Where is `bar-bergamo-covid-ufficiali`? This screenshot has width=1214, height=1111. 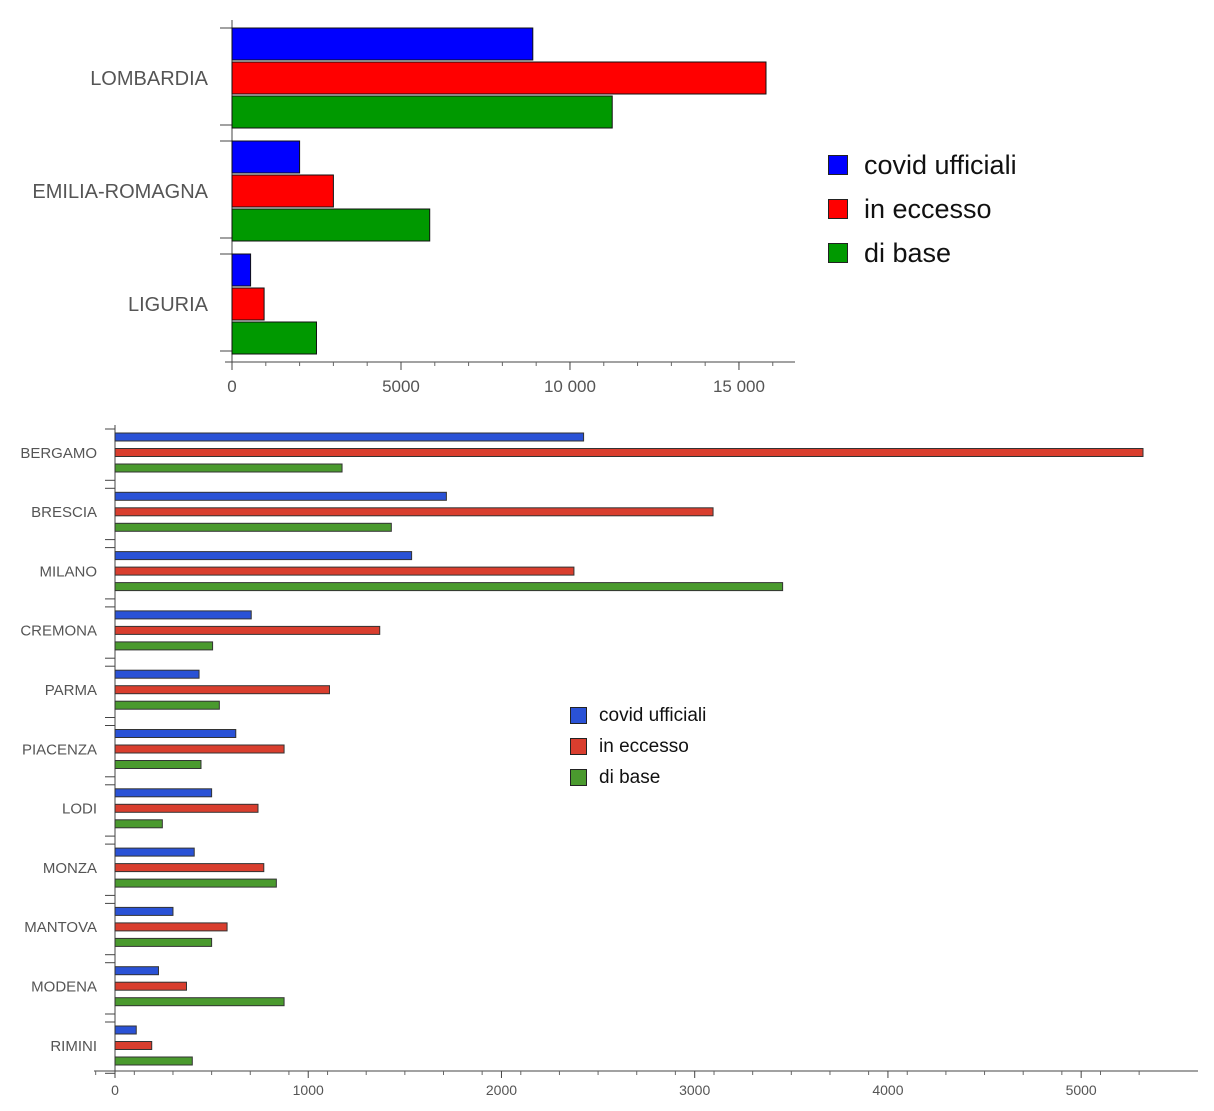 bar-bergamo-covid-ufficiali is located at coordinates (349, 437).